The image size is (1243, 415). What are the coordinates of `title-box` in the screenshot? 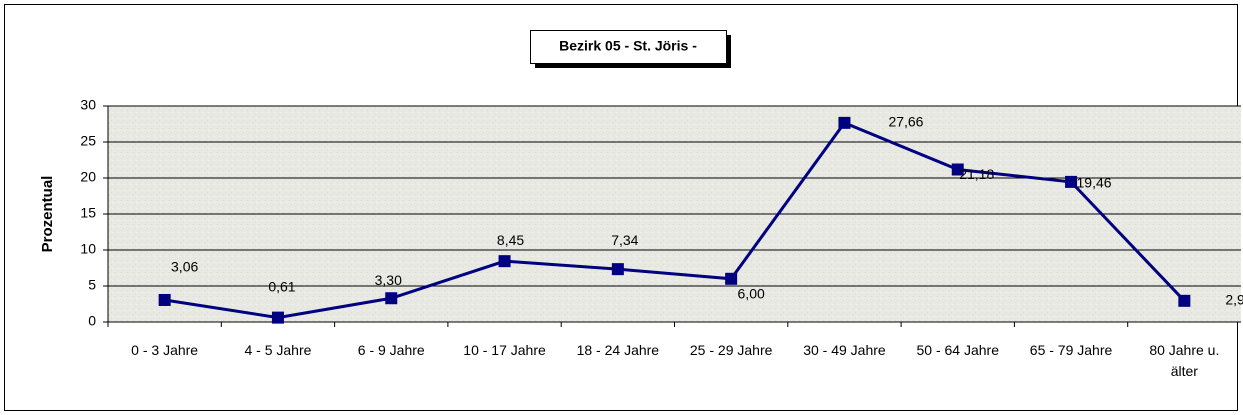 It's located at (628, 47).